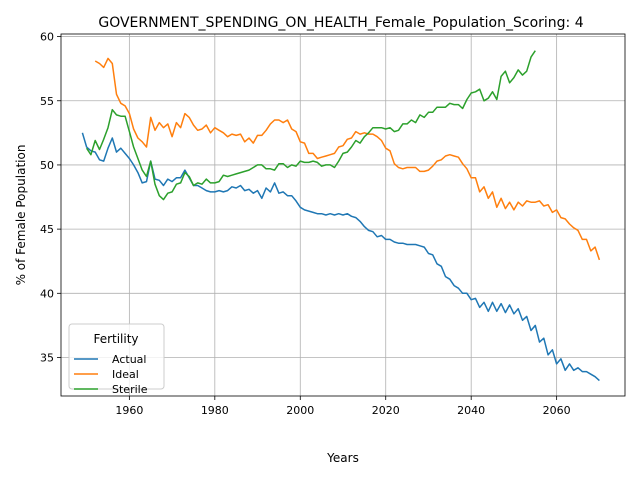  What do you see at coordinates (47, 37) in the screenshot?
I see `y-tick-label: 60` at bounding box center [47, 37].